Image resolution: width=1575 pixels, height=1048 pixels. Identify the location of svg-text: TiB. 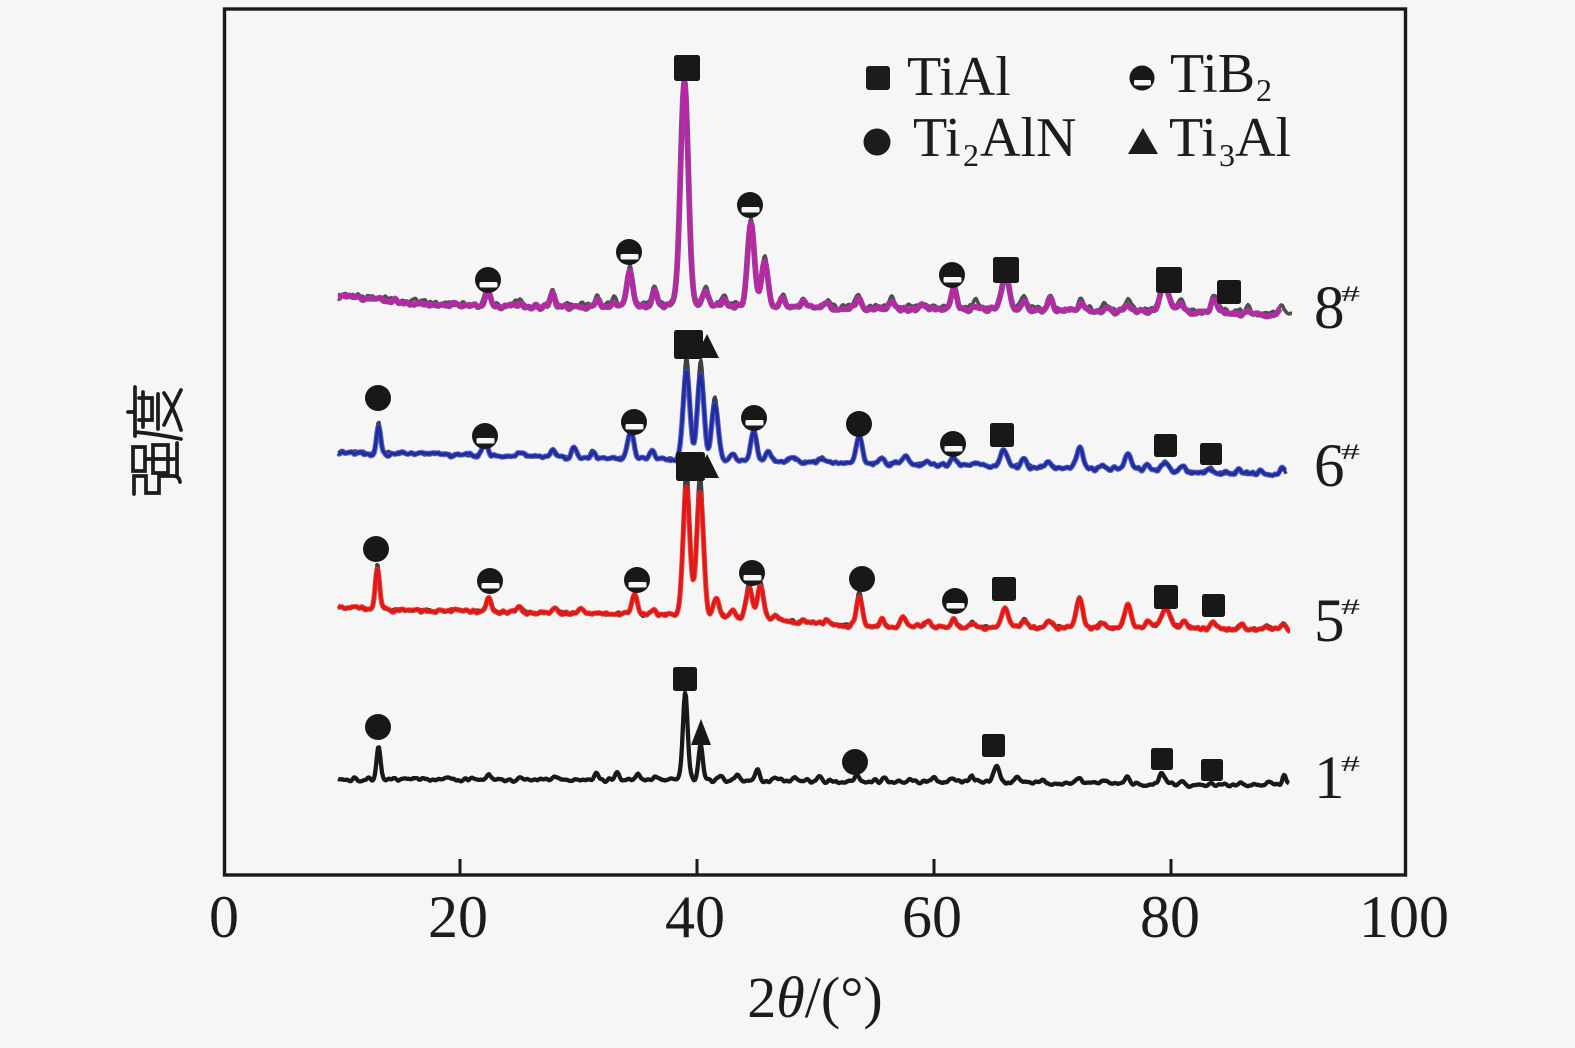
(1212, 74).